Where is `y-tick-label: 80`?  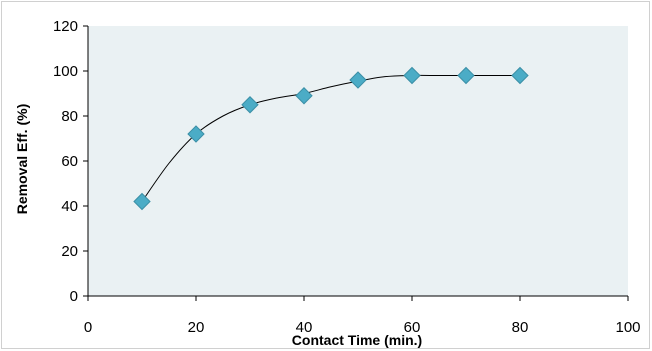 y-tick-label: 80 is located at coordinates (69, 116).